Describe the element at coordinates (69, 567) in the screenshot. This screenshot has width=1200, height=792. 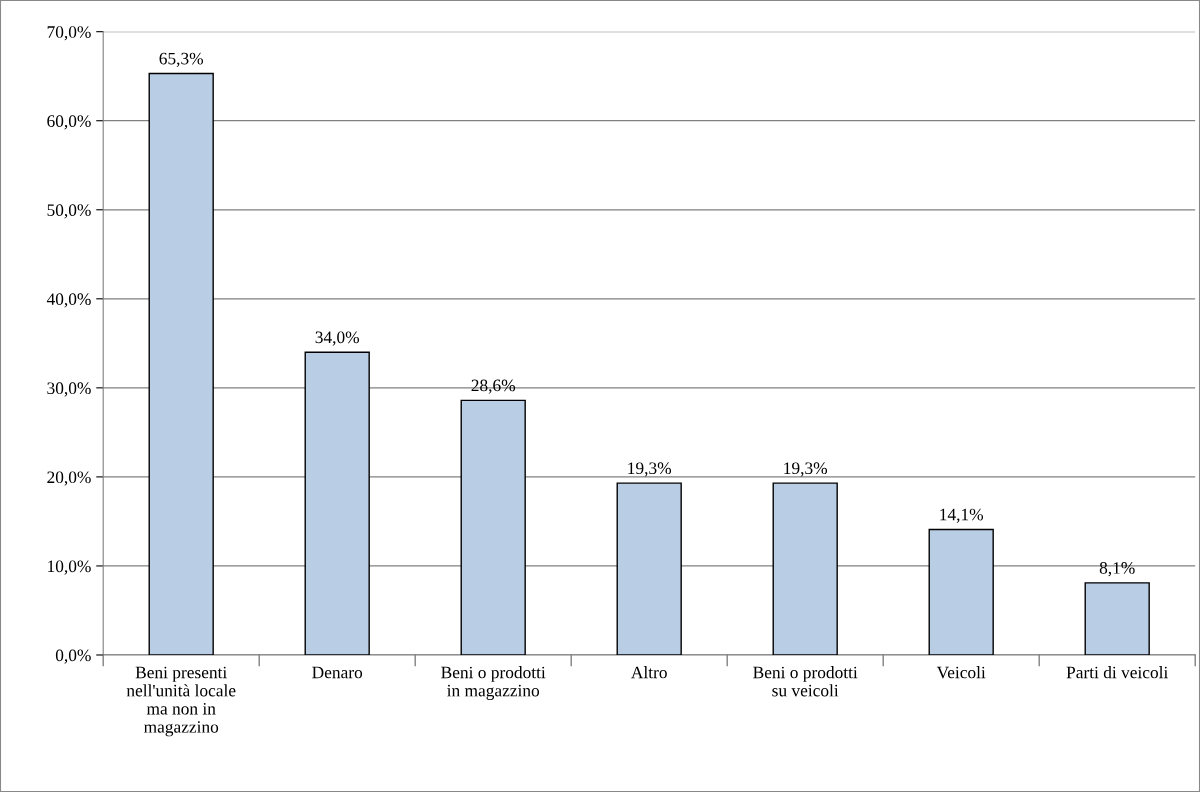
I see `y-tick-label: 10,0%` at that location.